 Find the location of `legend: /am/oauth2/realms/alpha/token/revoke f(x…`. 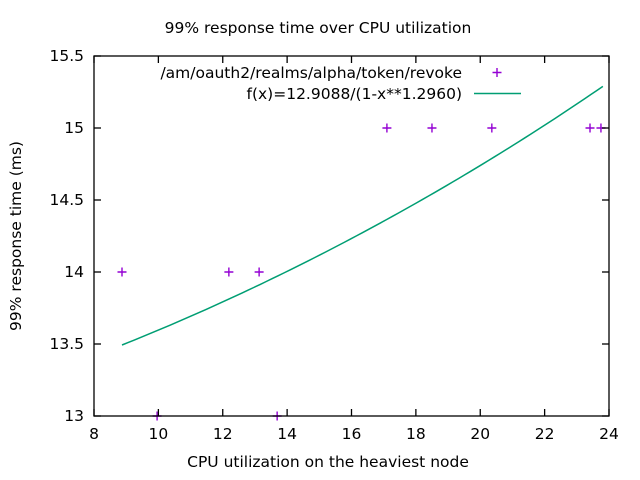

legend: /am/oauth2/realms/alpha/token/revoke f(x… is located at coordinates (340, 83).